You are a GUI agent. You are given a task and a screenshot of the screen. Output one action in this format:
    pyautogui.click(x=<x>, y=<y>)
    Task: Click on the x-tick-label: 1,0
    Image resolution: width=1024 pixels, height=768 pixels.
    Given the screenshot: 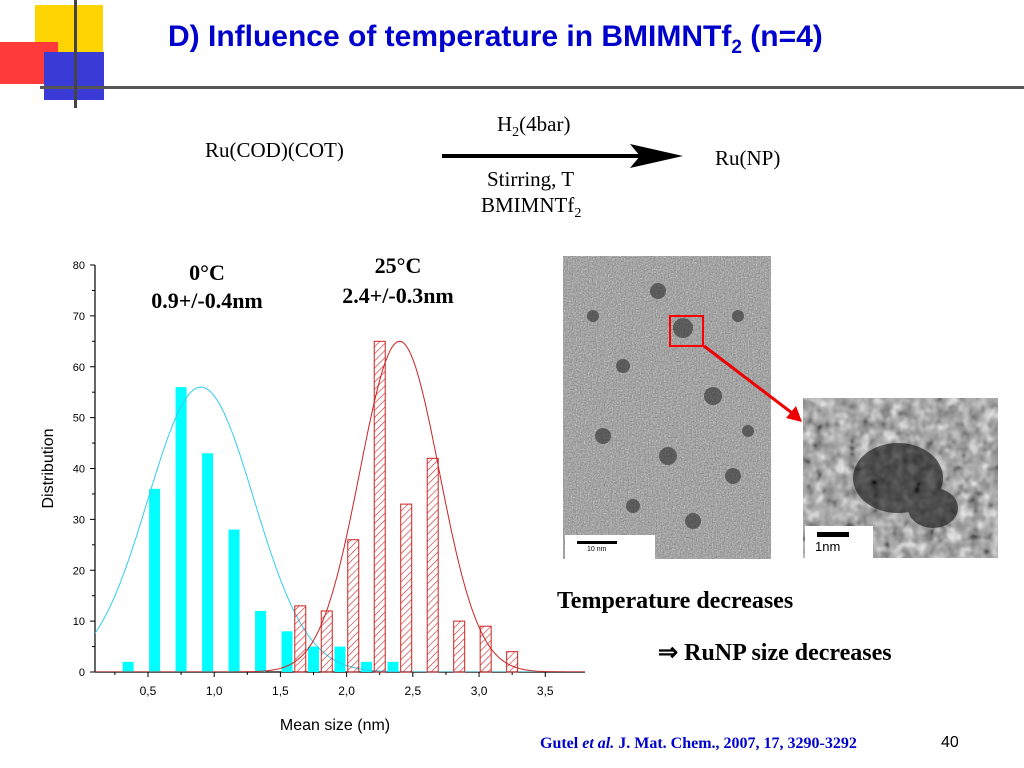 What is the action you would take?
    pyautogui.click(x=214, y=691)
    